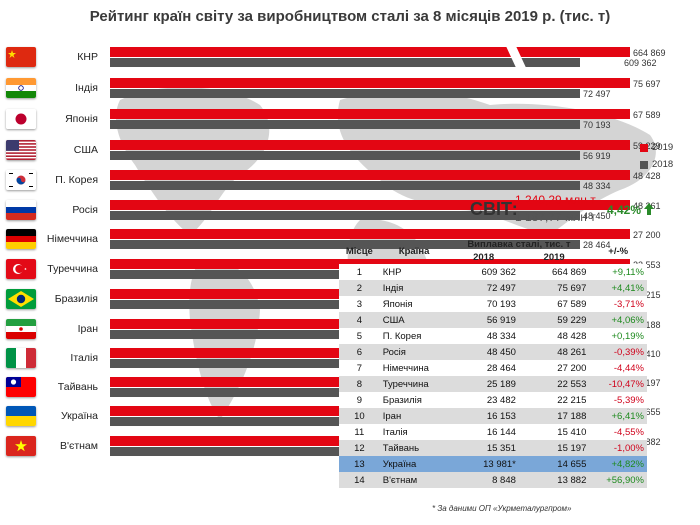 The width and height of the screenshot is (700, 525). Describe the element at coordinates (483, 272) in the screenshot. I see `table-cell-2018: 609 362` at that location.